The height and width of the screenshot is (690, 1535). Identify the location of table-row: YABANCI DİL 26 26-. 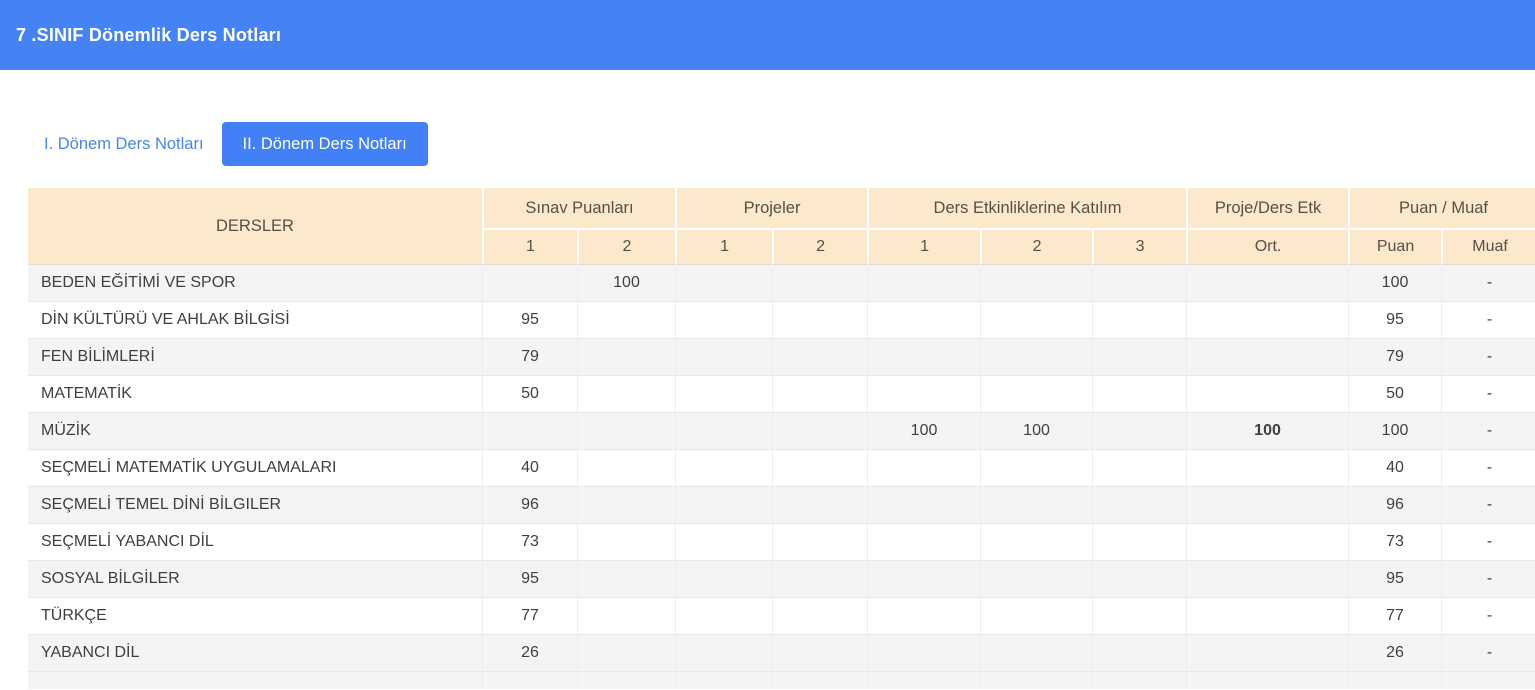
(781, 653).